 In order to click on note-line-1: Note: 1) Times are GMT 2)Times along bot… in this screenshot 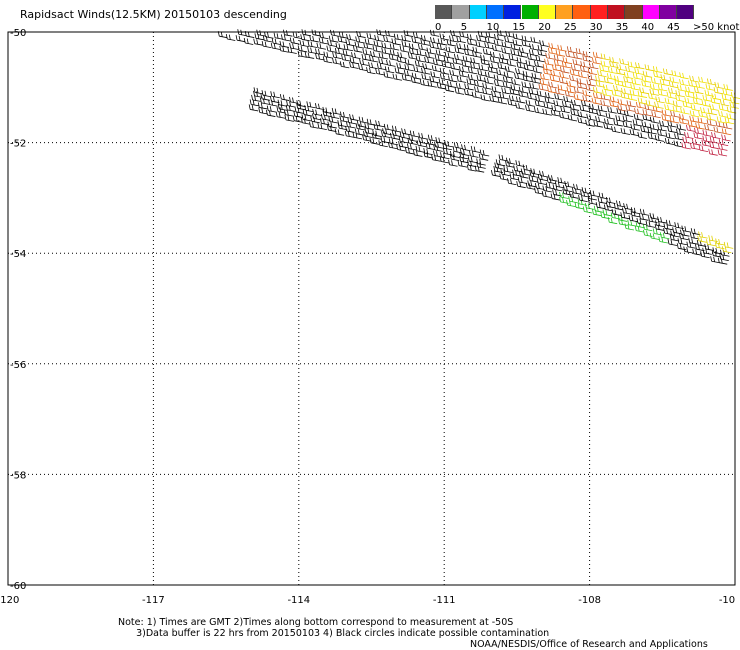, I will do `click(316, 622)`.